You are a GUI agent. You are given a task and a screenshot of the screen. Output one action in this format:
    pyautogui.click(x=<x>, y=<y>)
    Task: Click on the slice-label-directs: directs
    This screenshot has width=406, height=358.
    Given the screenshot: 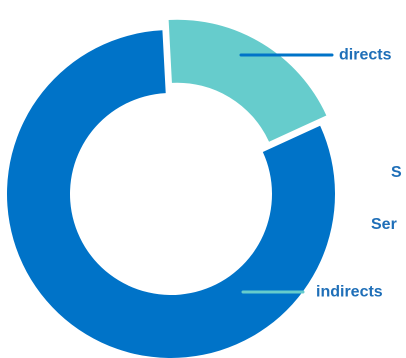 What is the action you would take?
    pyautogui.click(x=365, y=55)
    